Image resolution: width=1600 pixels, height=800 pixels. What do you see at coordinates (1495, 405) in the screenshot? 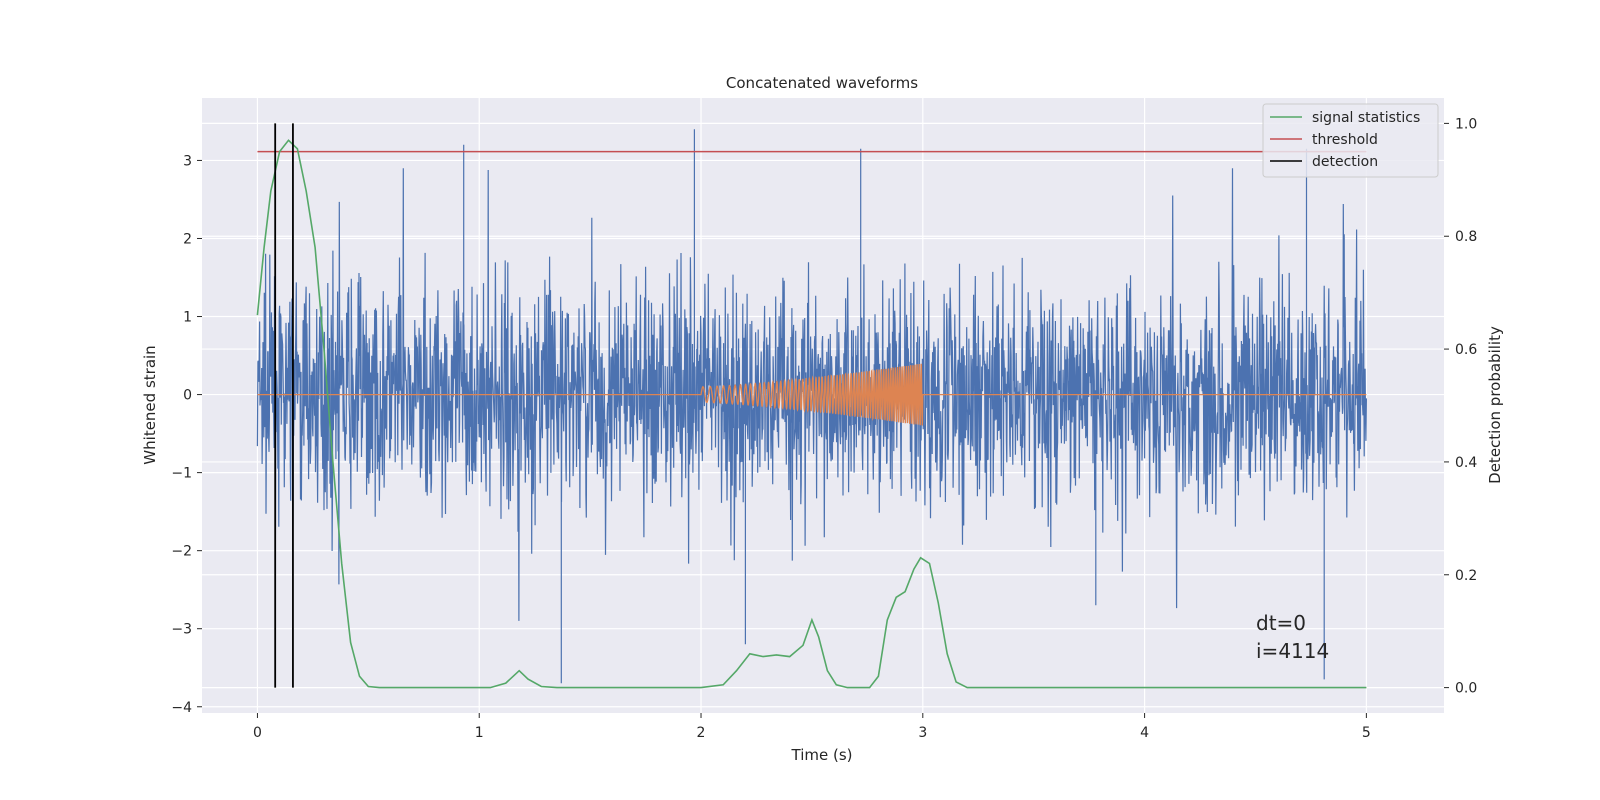
I see `y2-axis-label: Detection probability` at bounding box center [1495, 405].